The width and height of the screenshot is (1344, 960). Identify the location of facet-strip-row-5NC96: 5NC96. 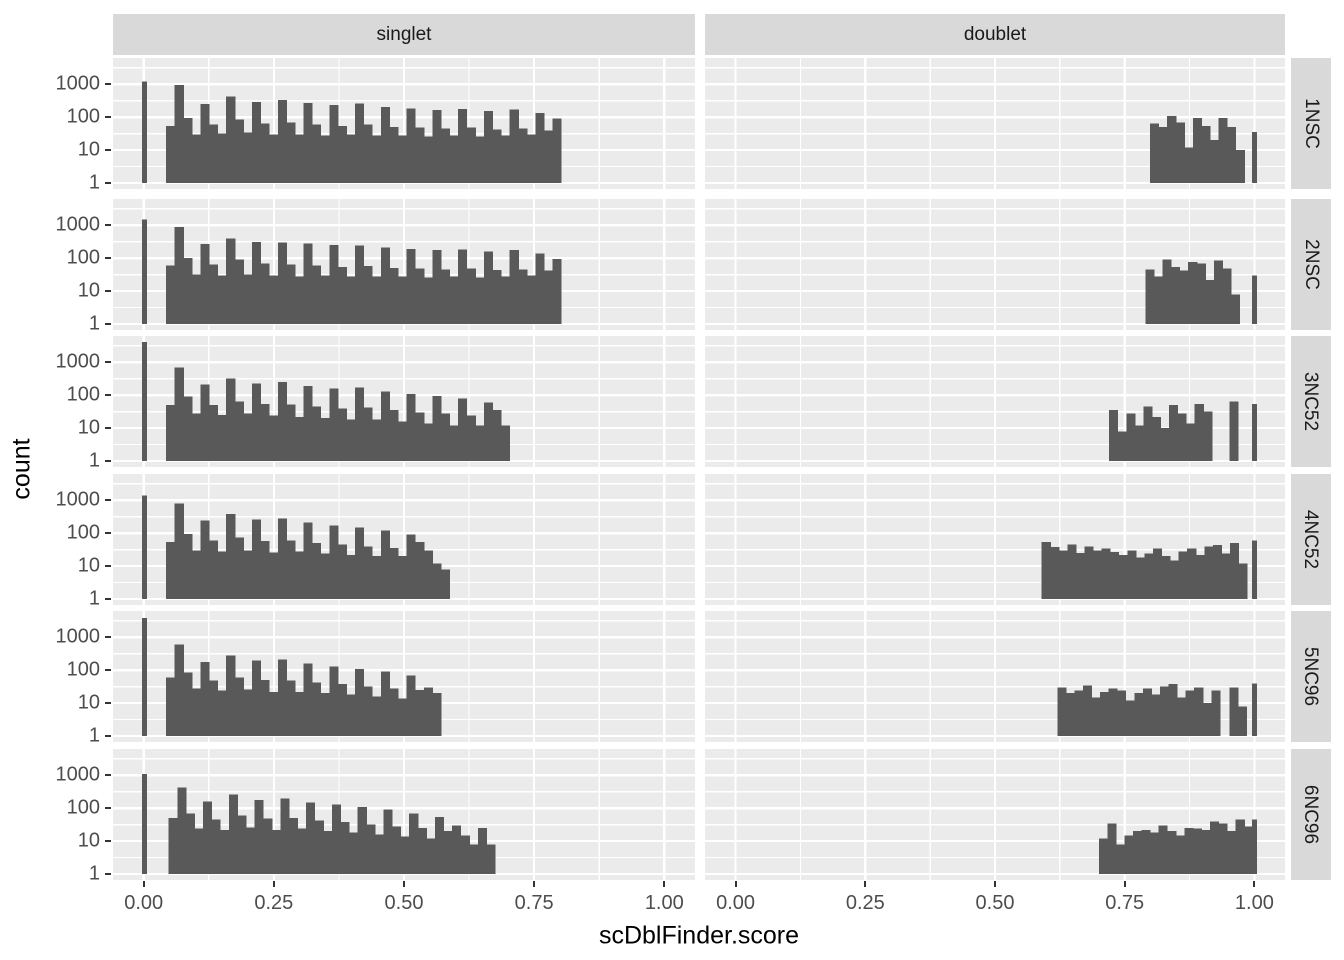
(1311, 676).